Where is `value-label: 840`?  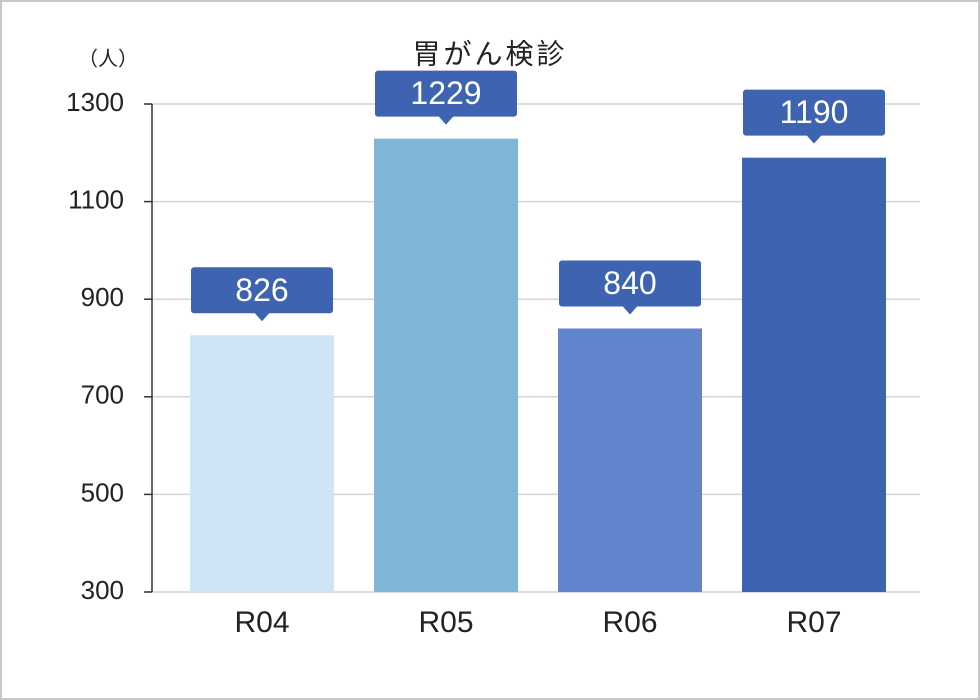
value-label: 840 is located at coordinates (629, 283).